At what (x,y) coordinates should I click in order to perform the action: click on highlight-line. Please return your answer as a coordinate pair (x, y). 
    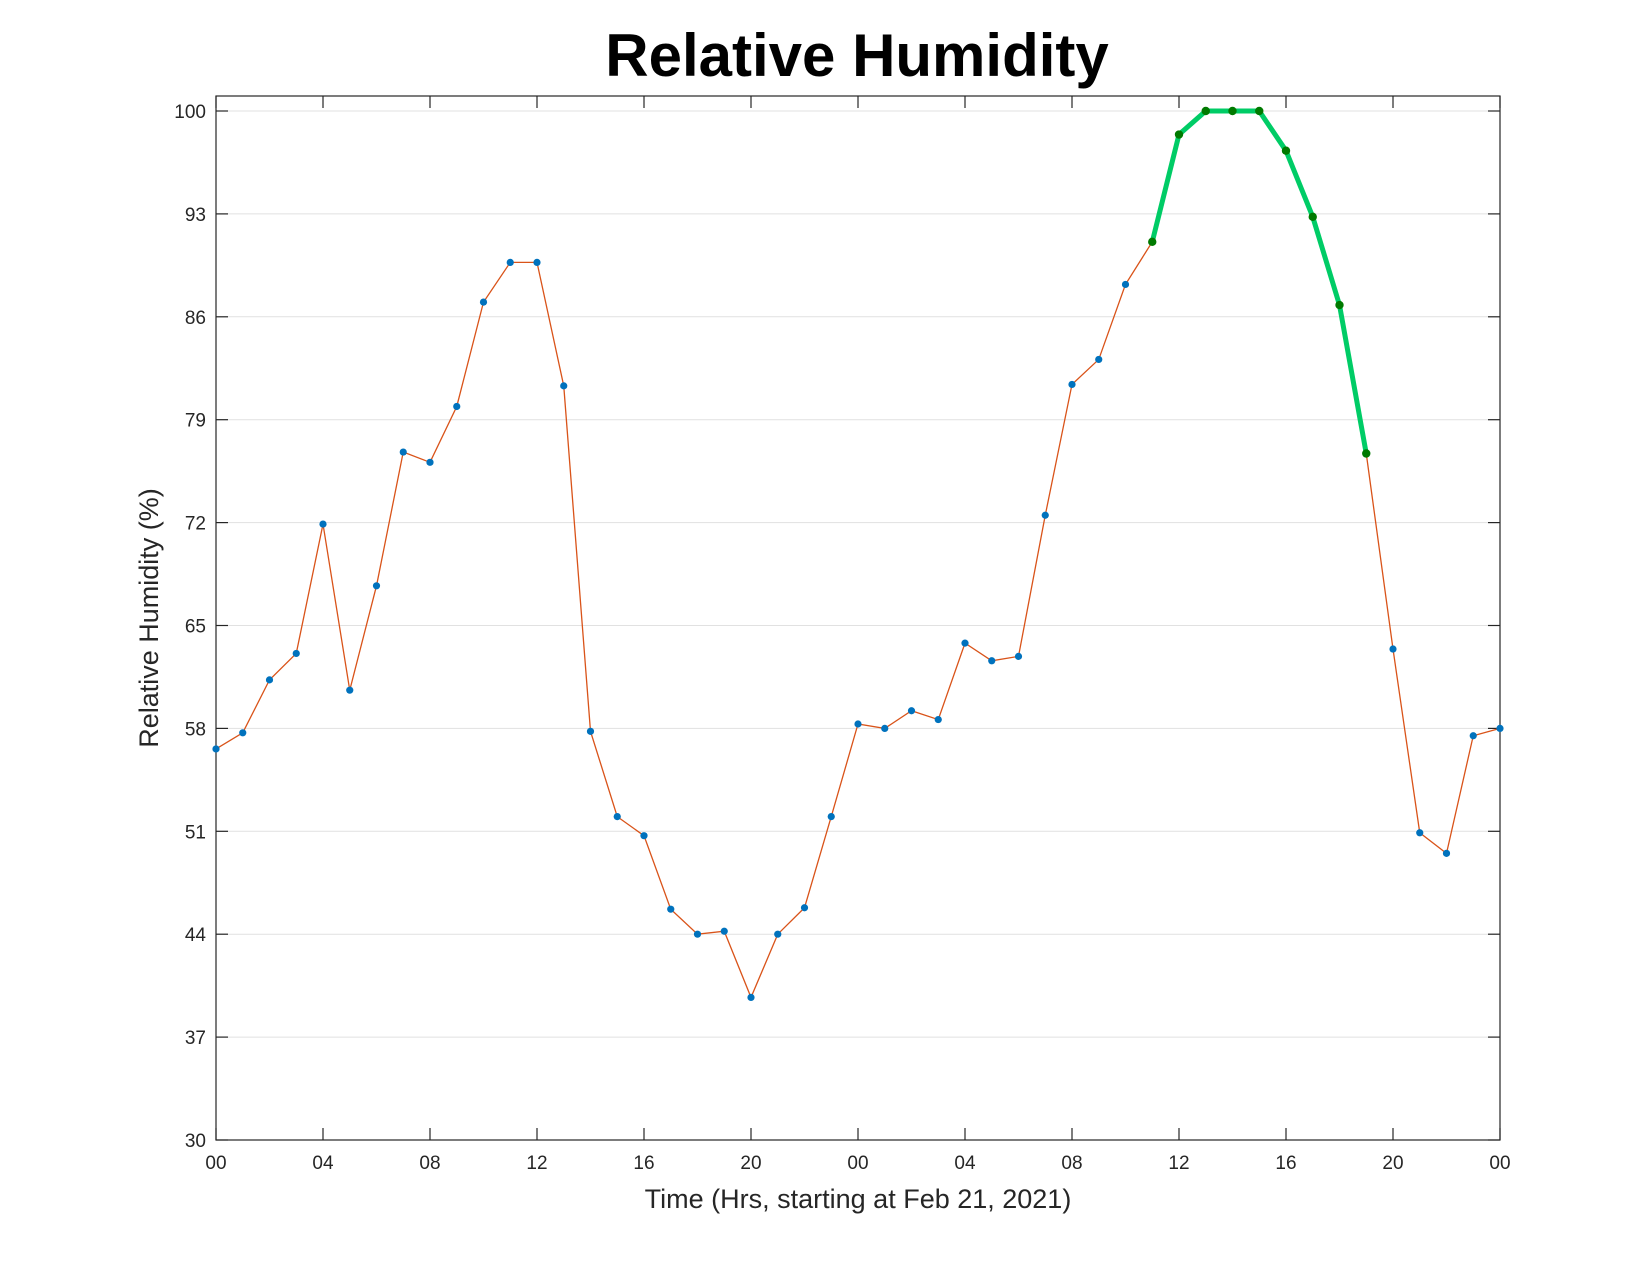
    Looking at the image, I should click on (1259, 281).